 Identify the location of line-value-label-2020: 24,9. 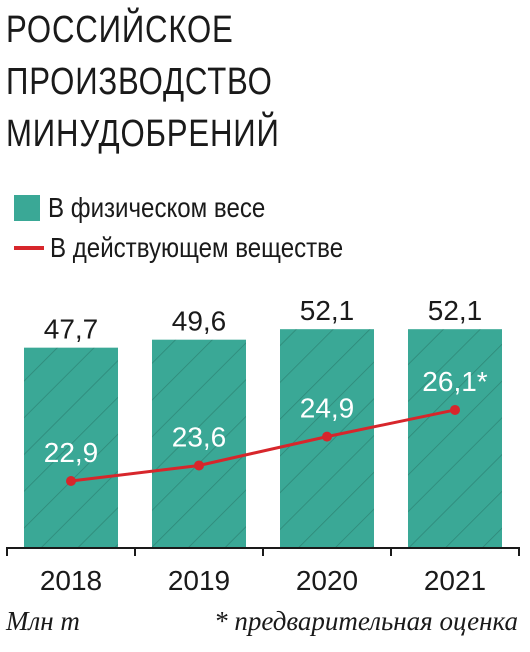
(327, 408).